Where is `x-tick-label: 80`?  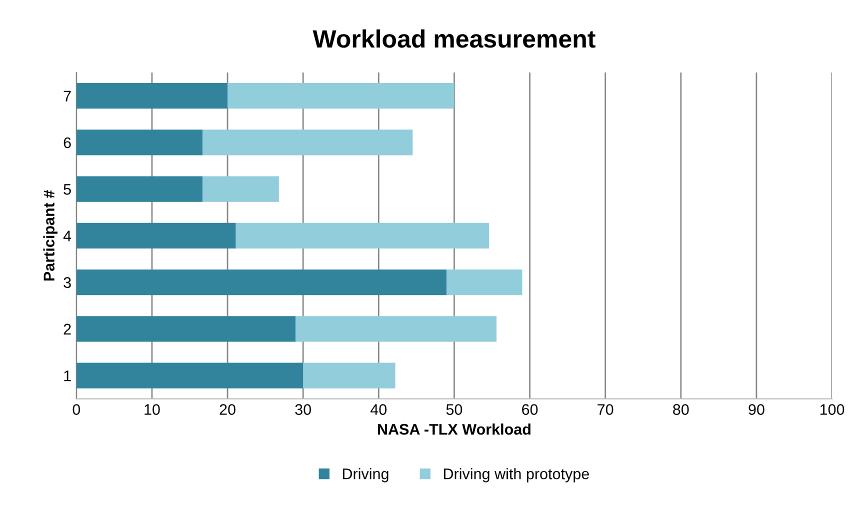 x-tick-label: 80 is located at coordinates (681, 409).